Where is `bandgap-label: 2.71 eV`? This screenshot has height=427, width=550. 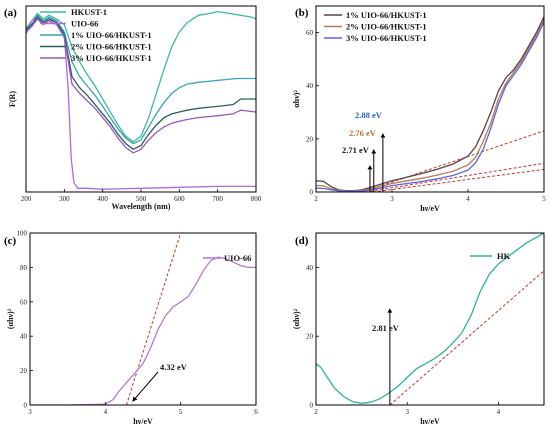
bandgap-label: 2.71 eV is located at coordinates (356, 150).